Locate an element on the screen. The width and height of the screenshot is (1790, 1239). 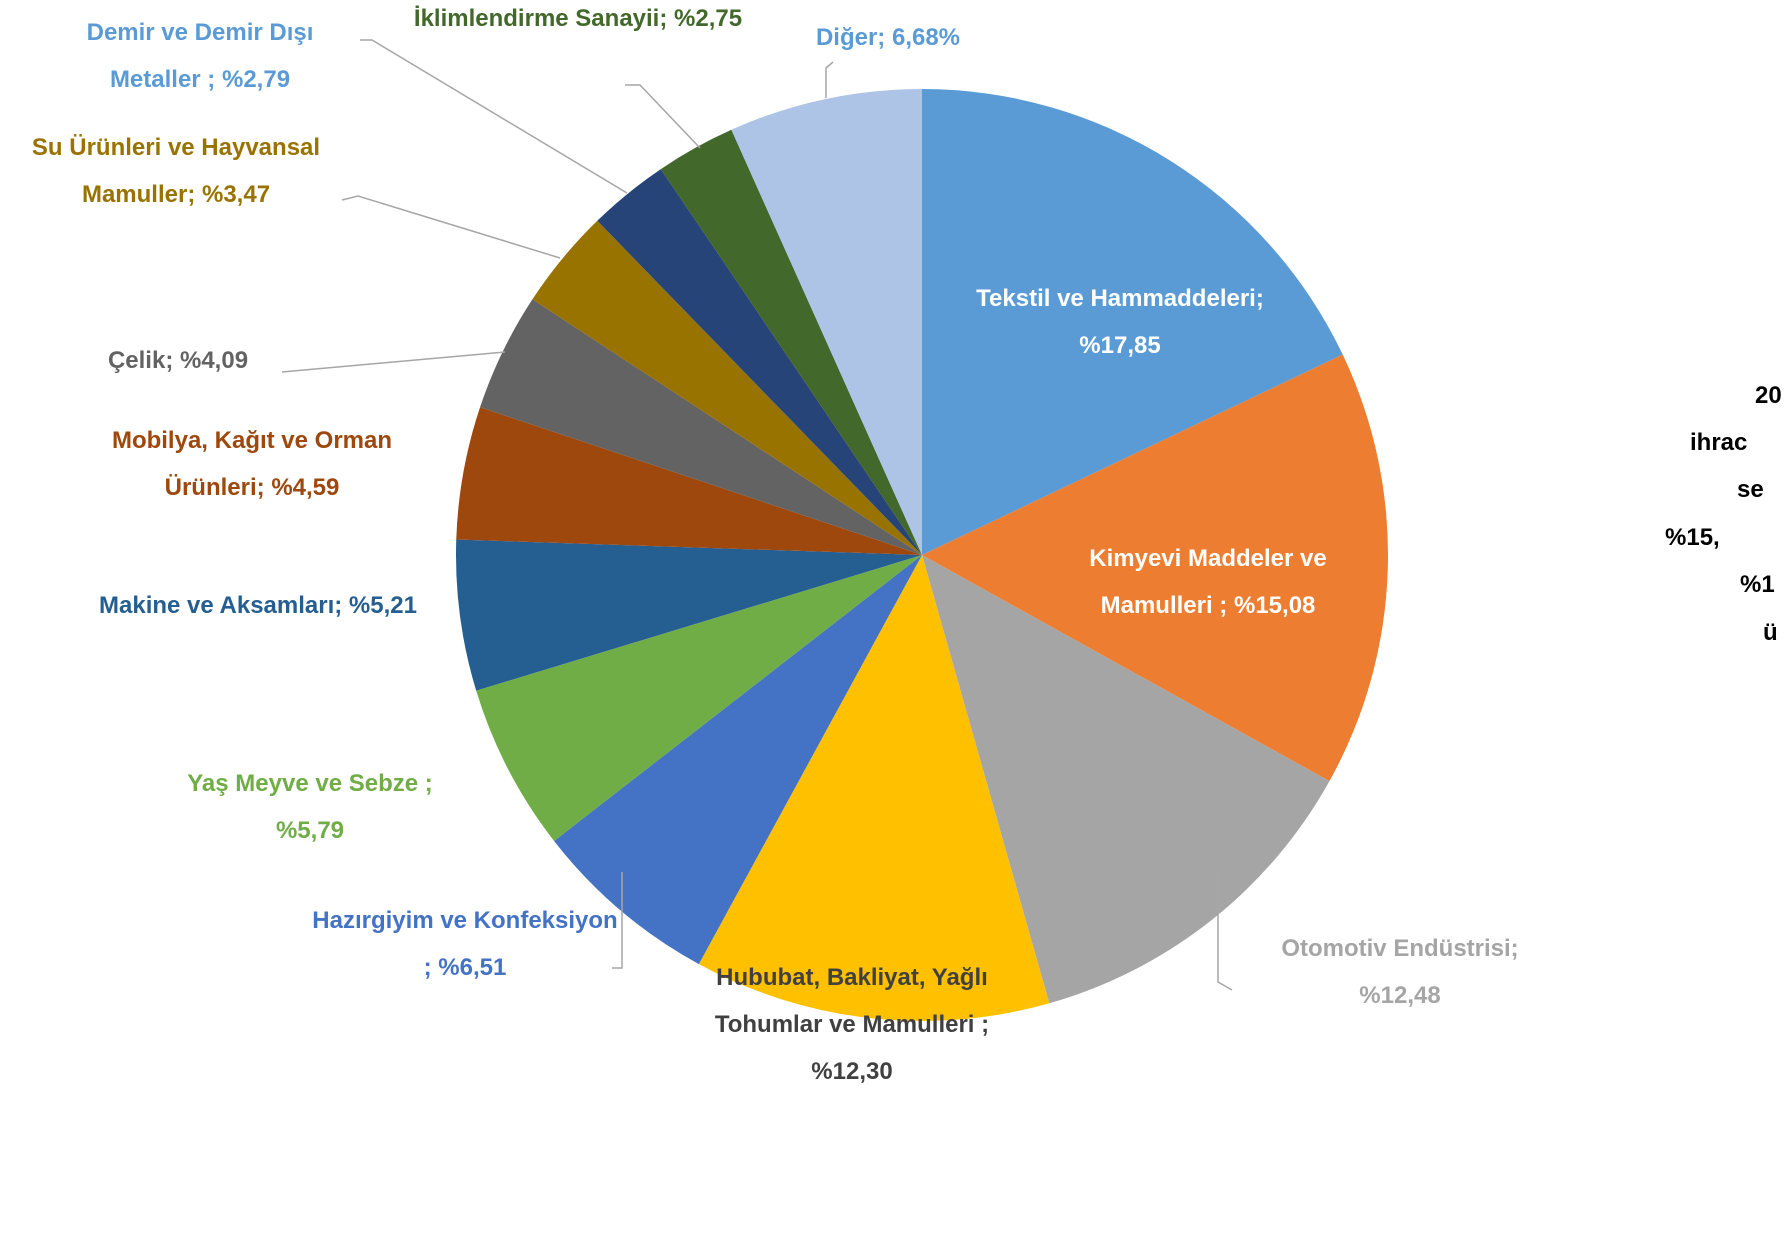
value-label: %4,09 is located at coordinates (214, 360).